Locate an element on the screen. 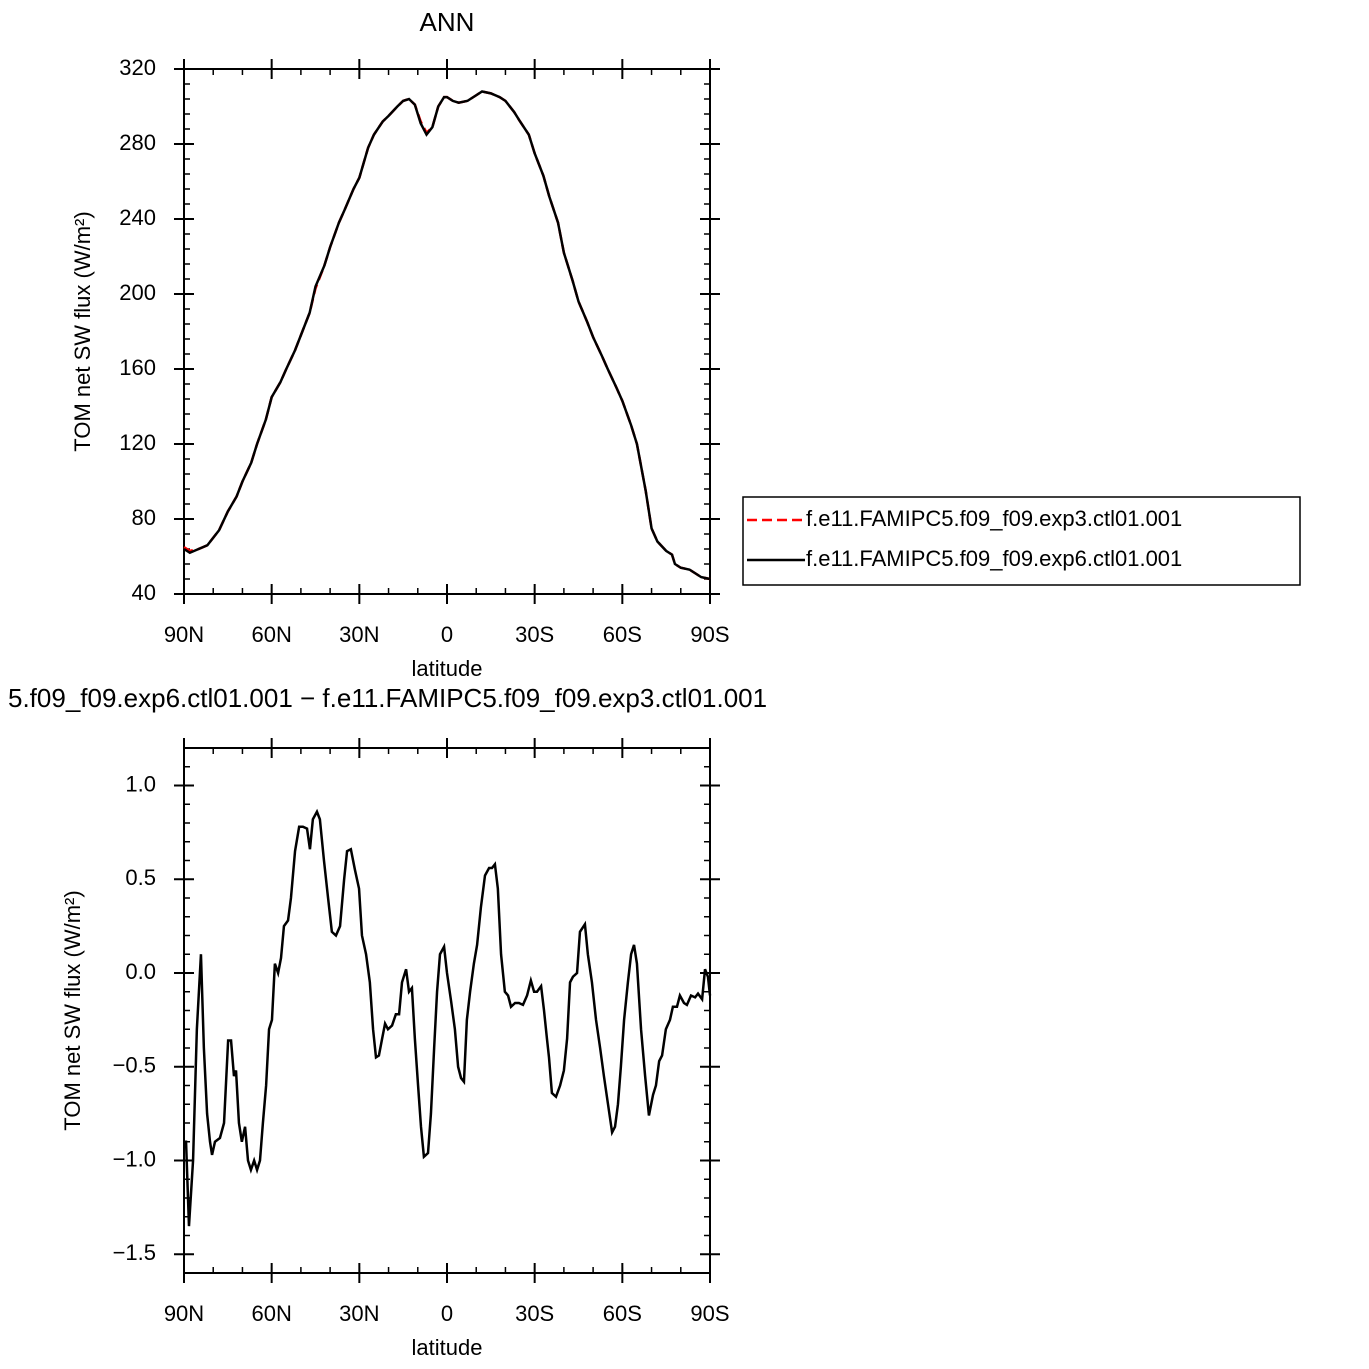 This screenshot has height=1369, width=1369. y-tick-label: 120 is located at coordinates (137, 442).